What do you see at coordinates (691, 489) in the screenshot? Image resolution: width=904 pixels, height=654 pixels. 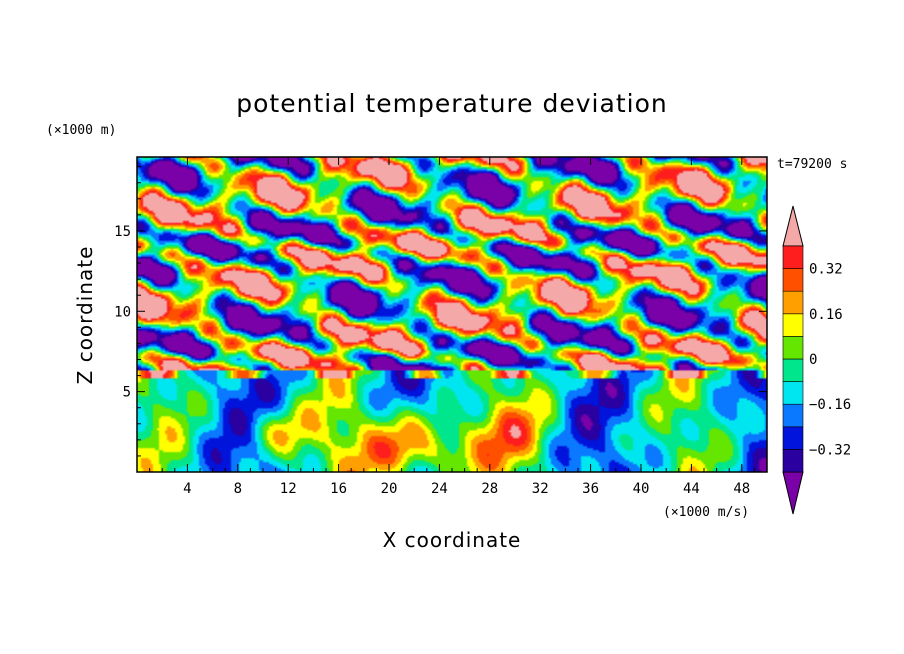 I see `x-tick-label: 44` at bounding box center [691, 489].